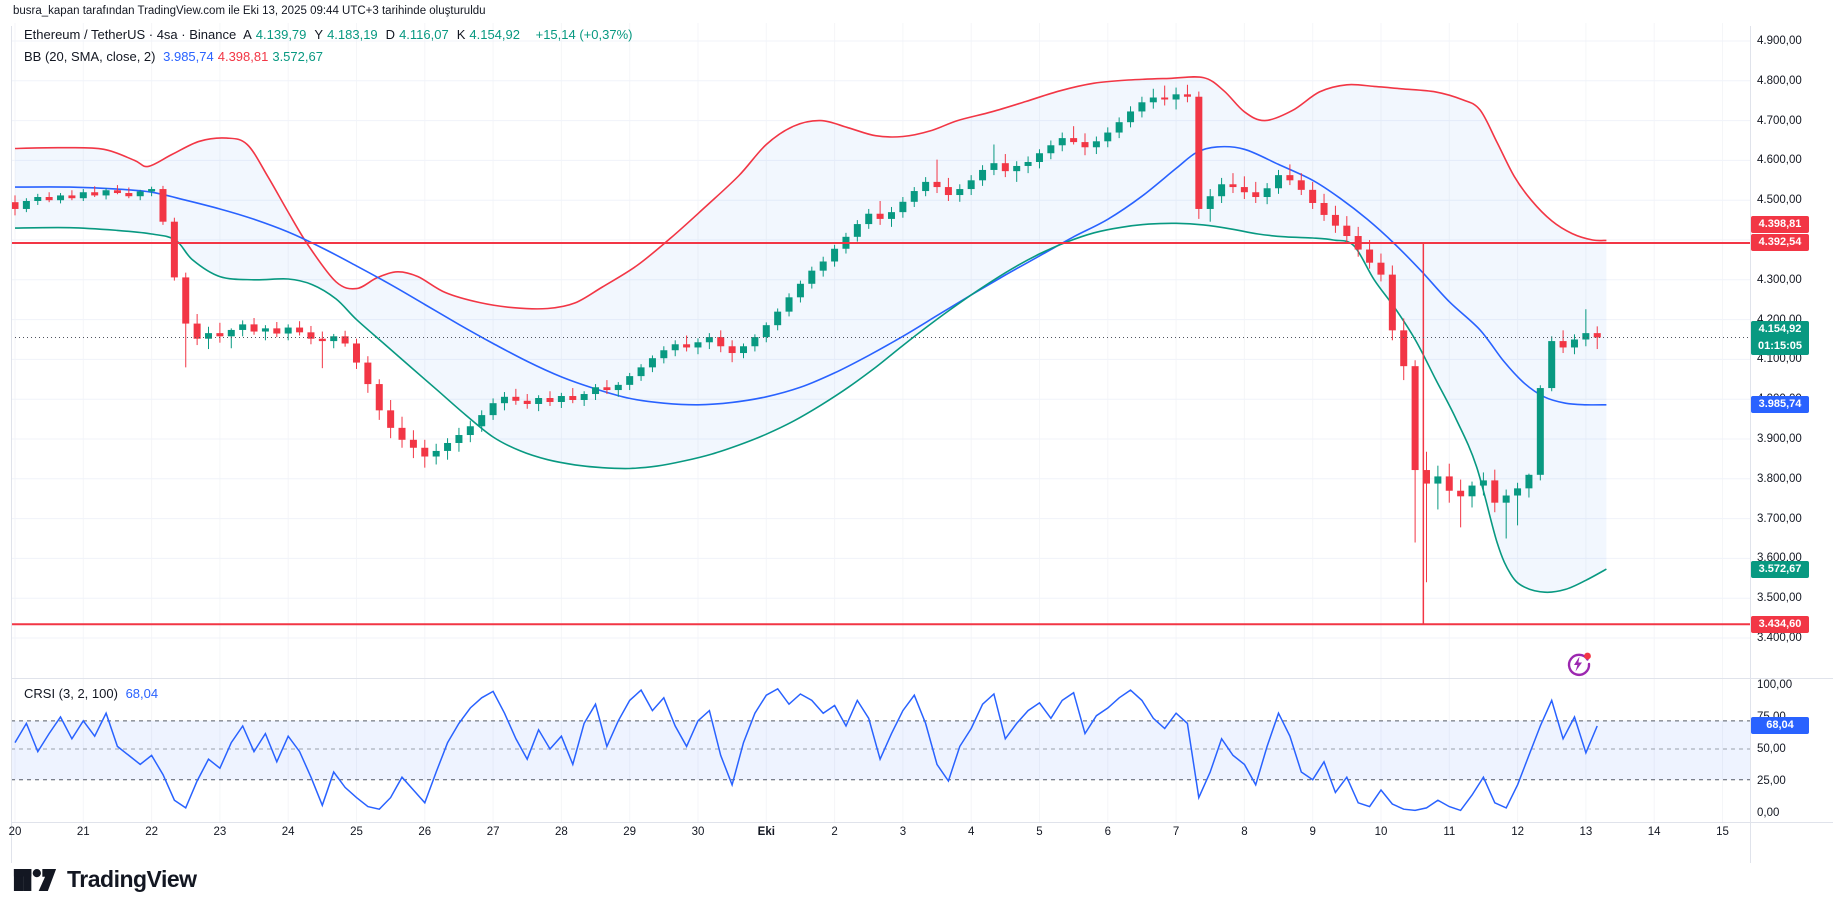 The width and height of the screenshot is (1835, 909). I want to click on time-axis-label: 4, so click(971, 832).